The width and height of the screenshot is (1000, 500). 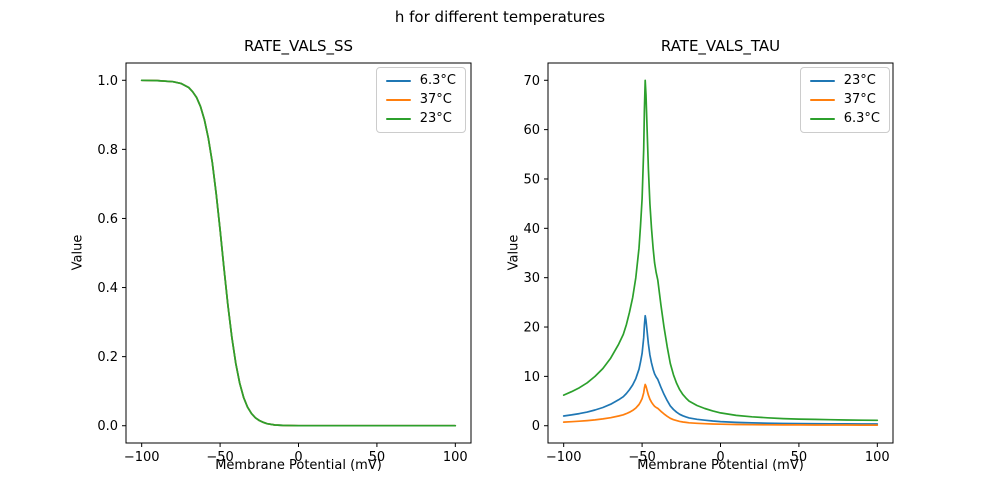 I want to click on y-tick-label: 30, so click(x=531, y=278).